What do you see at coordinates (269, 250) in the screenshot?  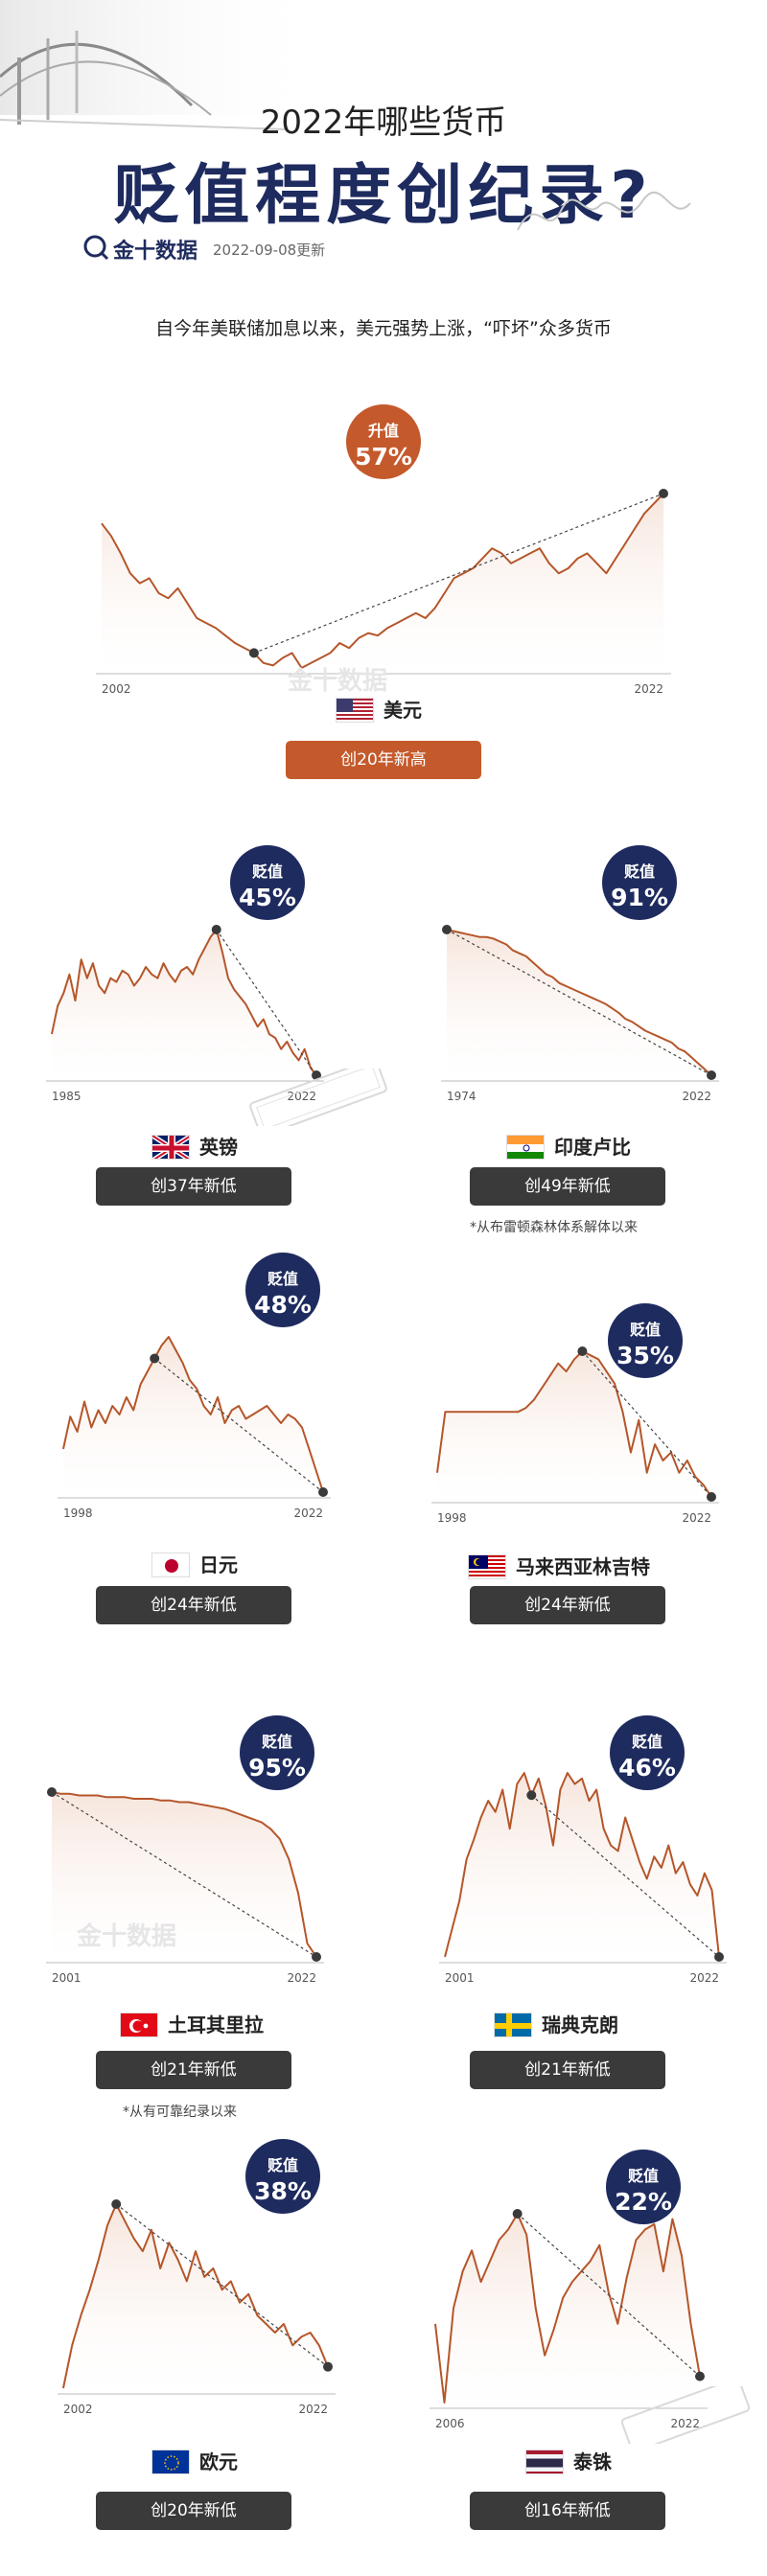 I see `update-date: 2022-09-08更新` at bounding box center [269, 250].